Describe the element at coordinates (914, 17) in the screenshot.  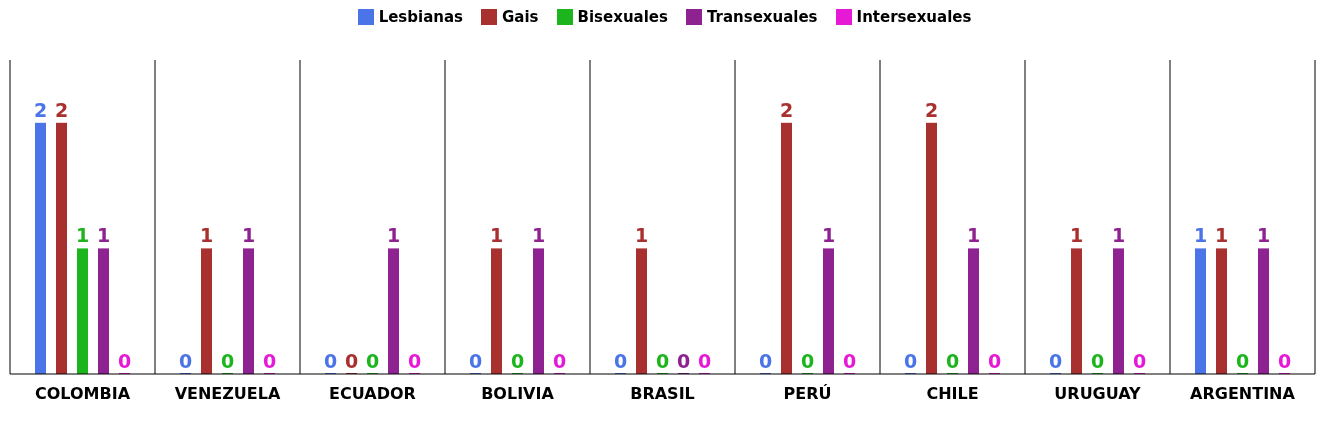
I see `legend-label: Intersexuales` at that location.